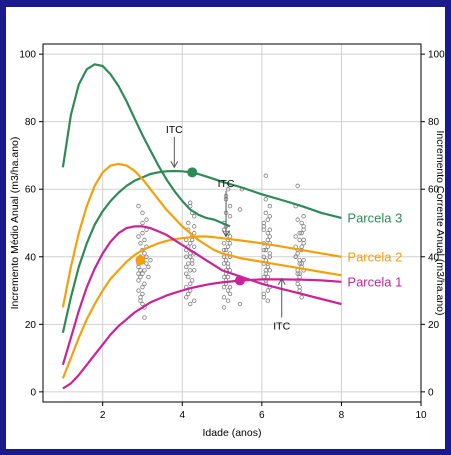 The width and height of the screenshot is (451, 455). Describe the element at coordinates (374, 256) in the screenshot. I see `series-label-parcela-2: Parcela 2` at that location.